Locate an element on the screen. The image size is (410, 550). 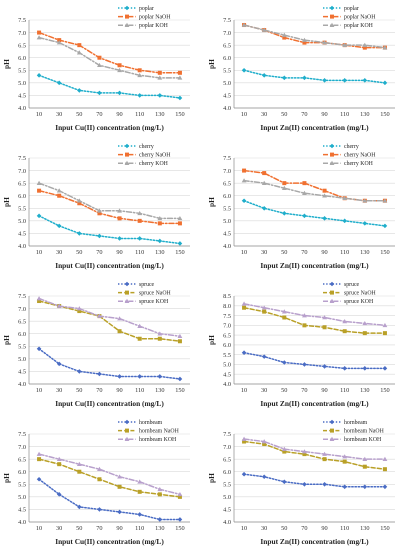
x-tick-label-0: 10 is located at coordinates (39, 528).